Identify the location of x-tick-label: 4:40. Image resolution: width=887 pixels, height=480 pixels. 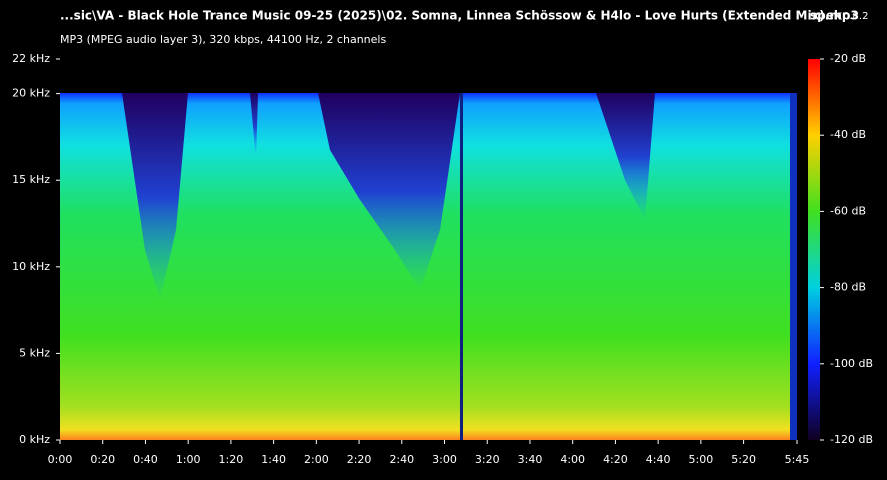
(658, 459).